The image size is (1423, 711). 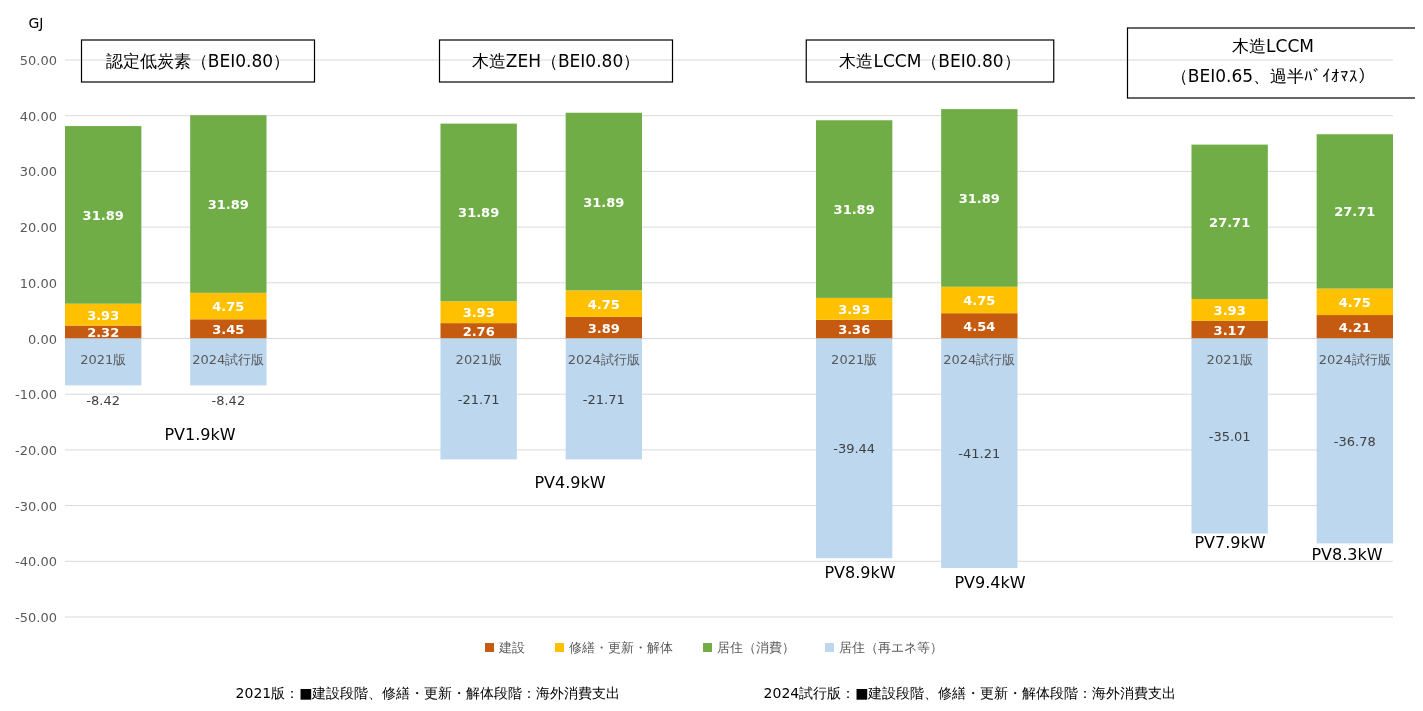 What do you see at coordinates (428, 693) in the screenshot?
I see `text: 2021版：■建設段階、修繕・更新・解体段階：海外消費支出` at bounding box center [428, 693].